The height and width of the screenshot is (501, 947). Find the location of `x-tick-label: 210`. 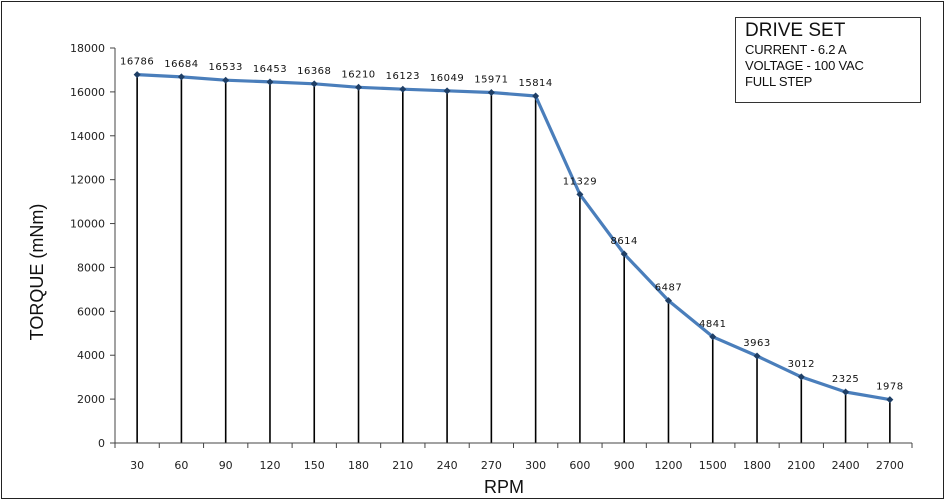

x-tick-label: 210 is located at coordinates (402, 465).